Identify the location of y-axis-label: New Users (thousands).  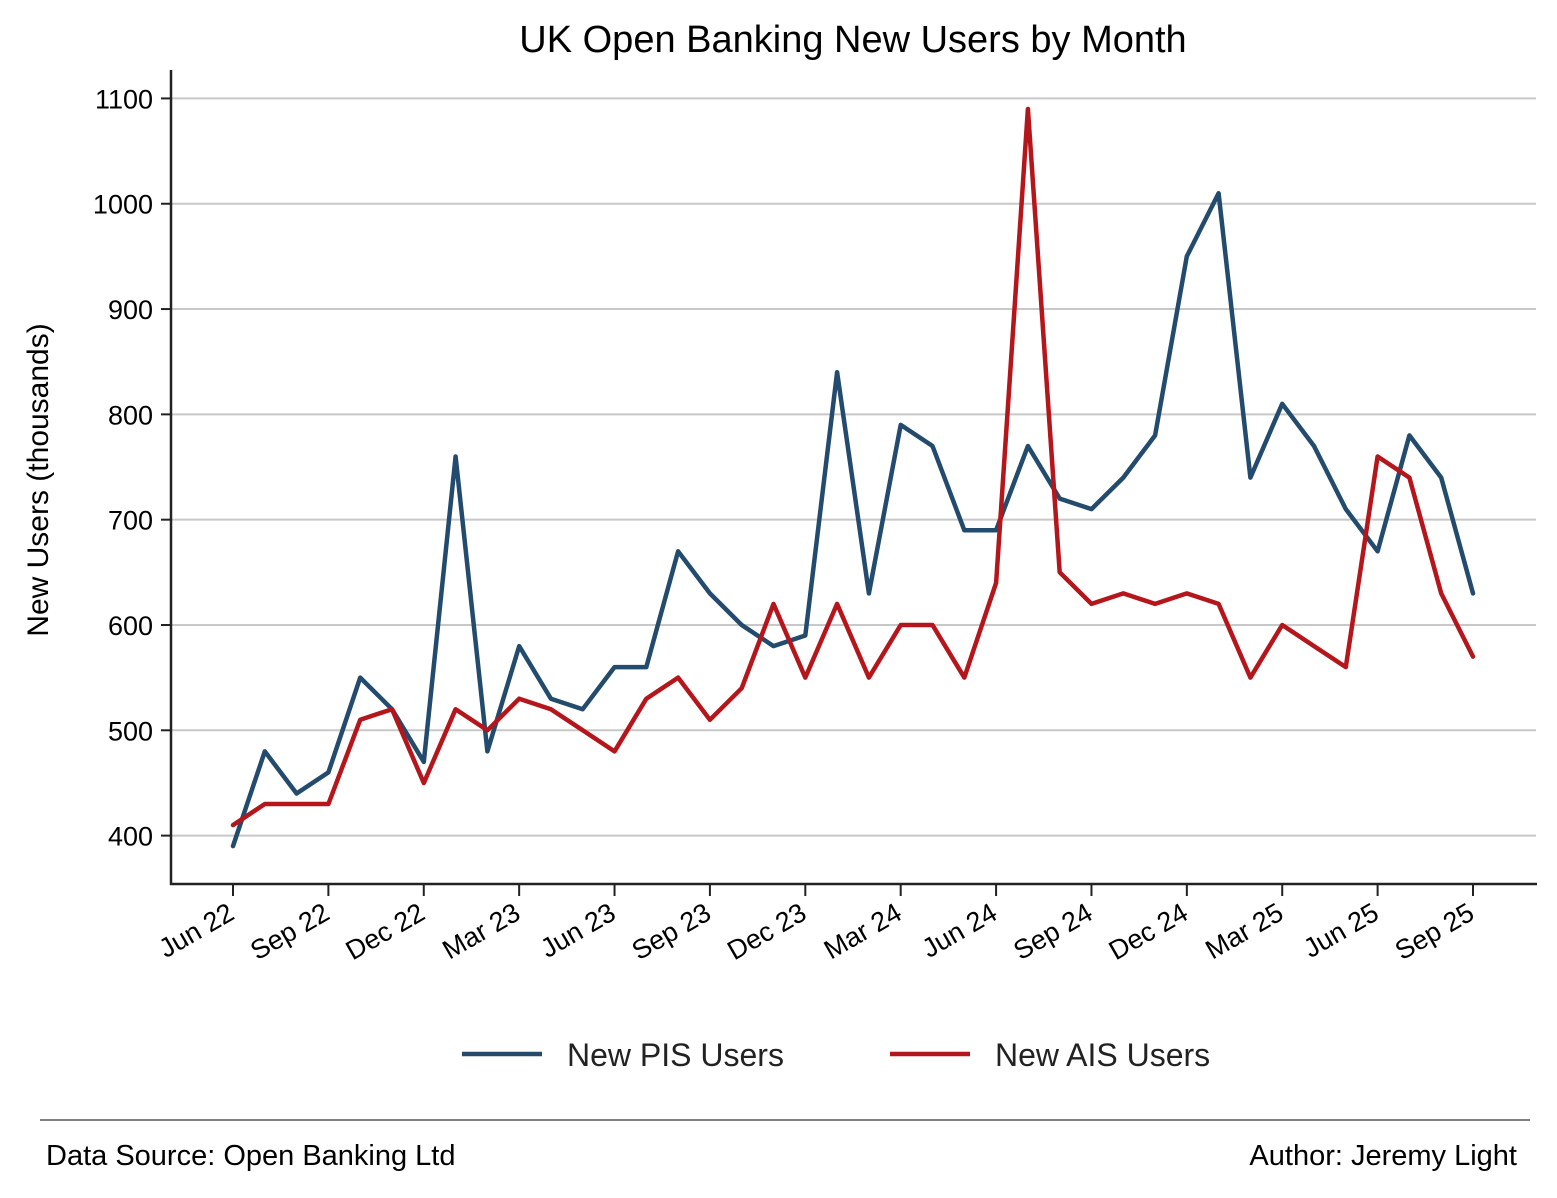
(38, 479).